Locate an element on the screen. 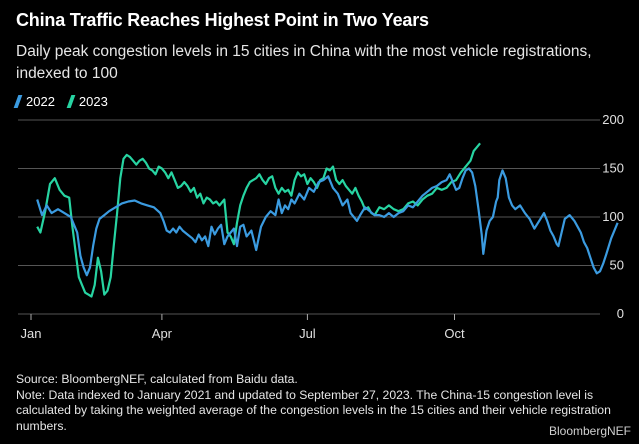 This screenshot has width=639, height=444. legend-swatch-2023 is located at coordinates (71, 101).